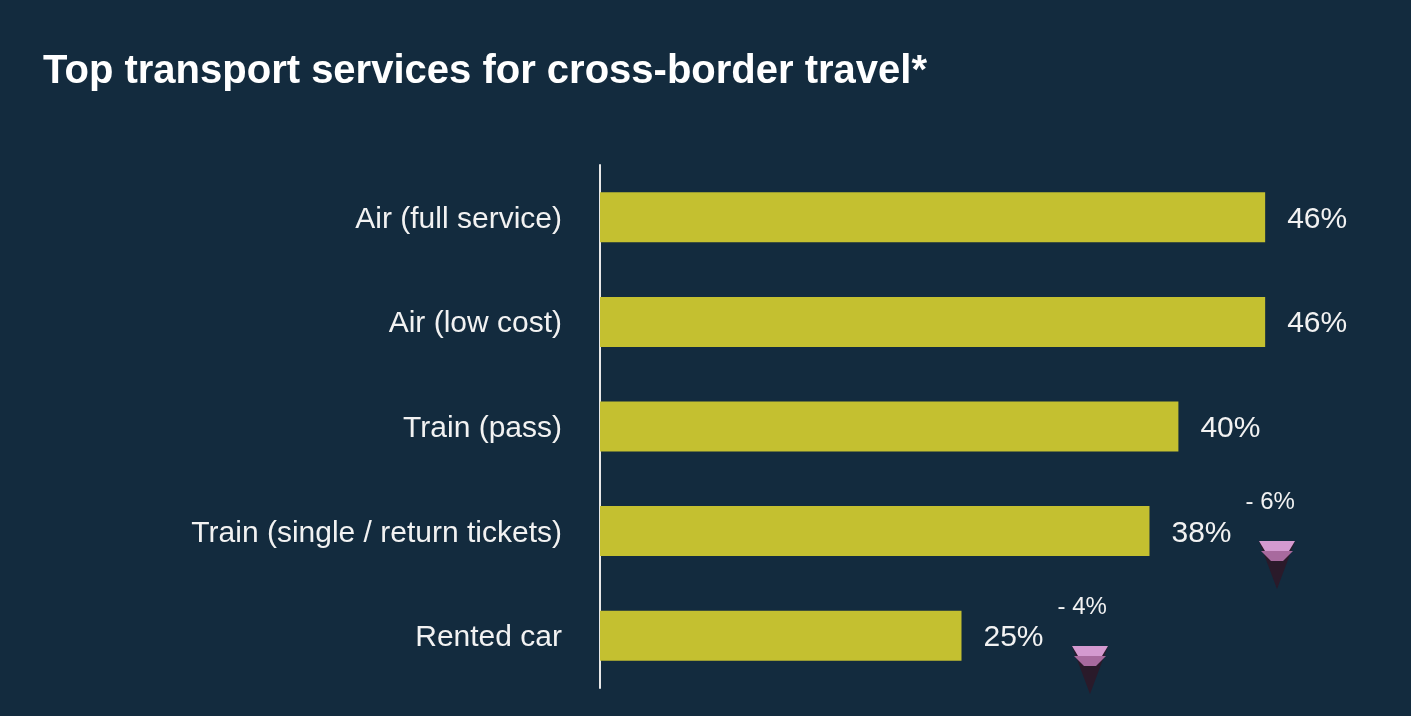 The width and height of the screenshot is (1411, 716). Describe the element at coordinates (485, 69) in the screenshot. I see `chart-title: Top transport services for cross-border travel*` at that location.